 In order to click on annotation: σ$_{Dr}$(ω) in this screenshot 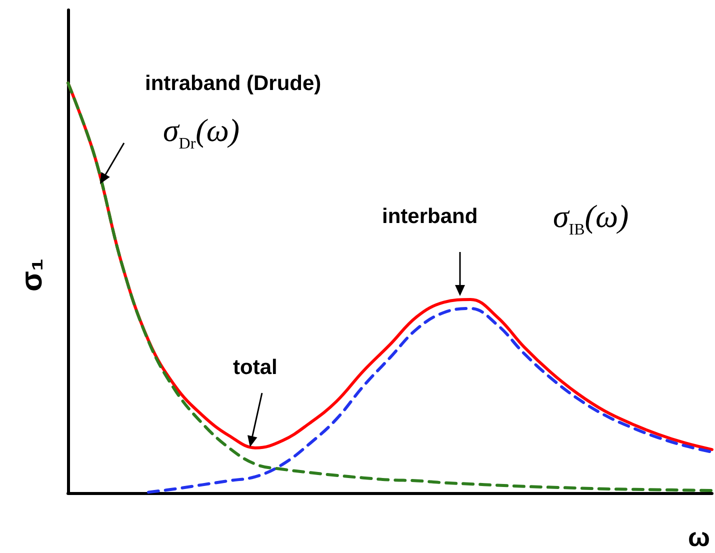, I will do `click(201, 133)`.